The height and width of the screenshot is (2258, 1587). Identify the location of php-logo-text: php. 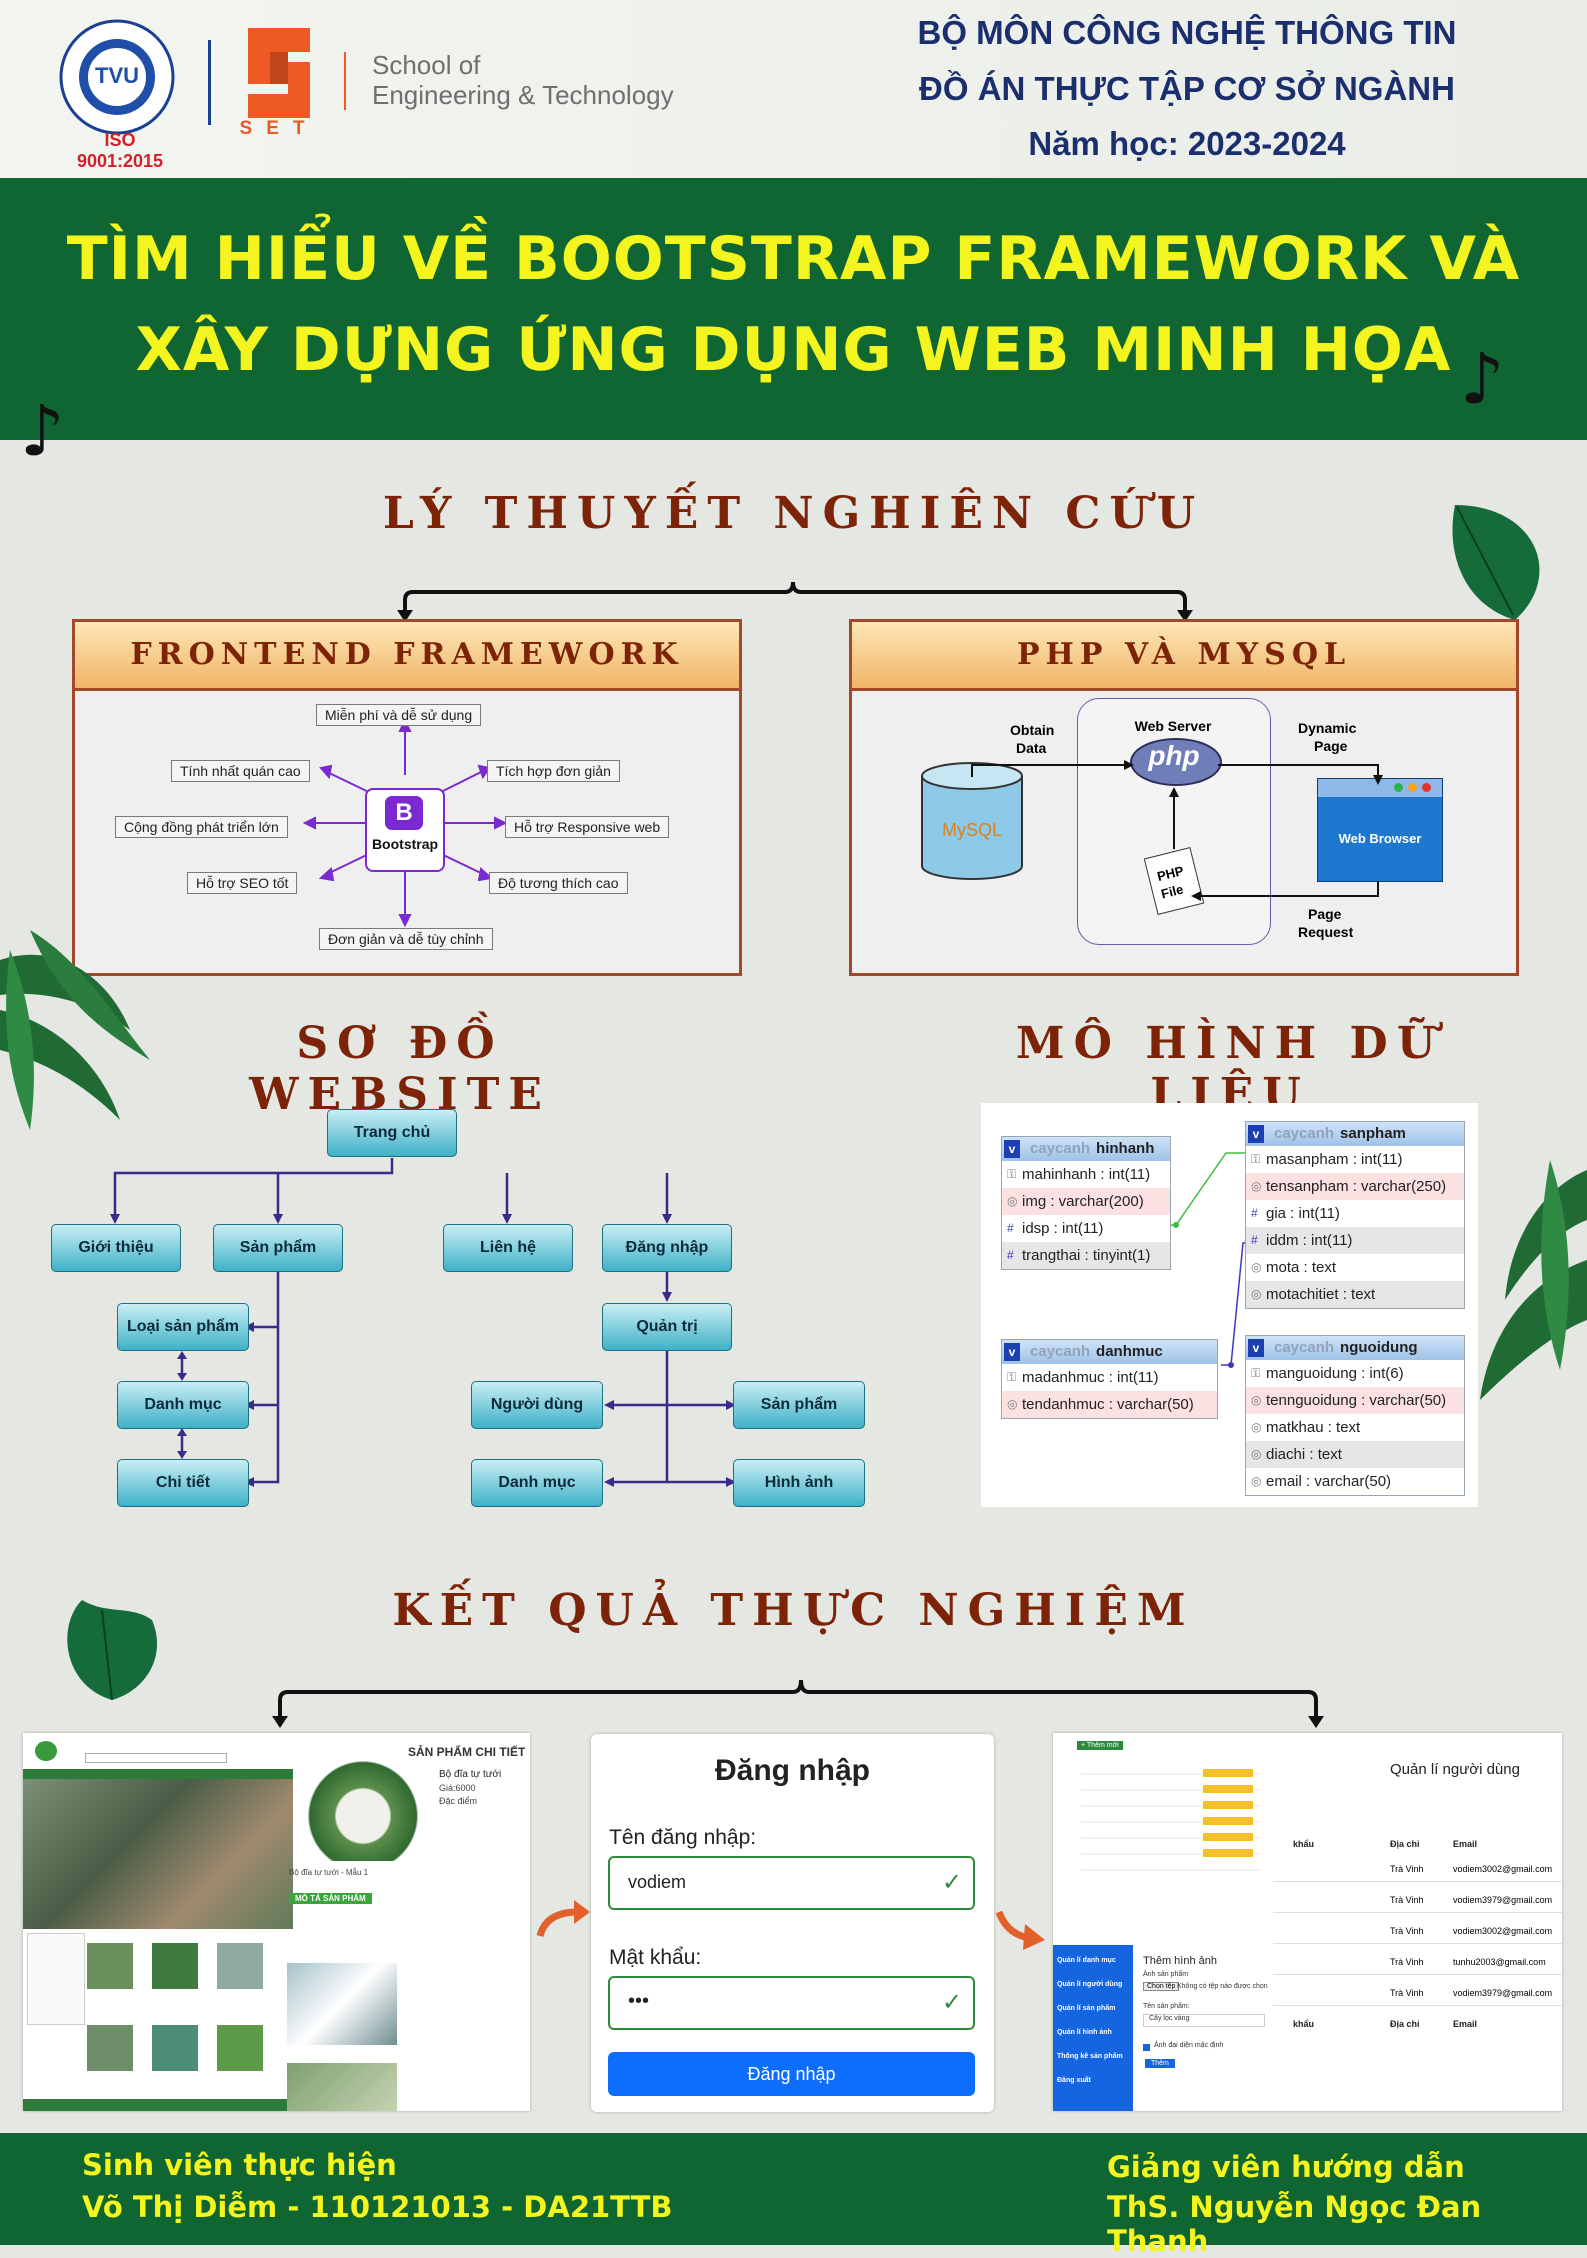
(1174, 755).